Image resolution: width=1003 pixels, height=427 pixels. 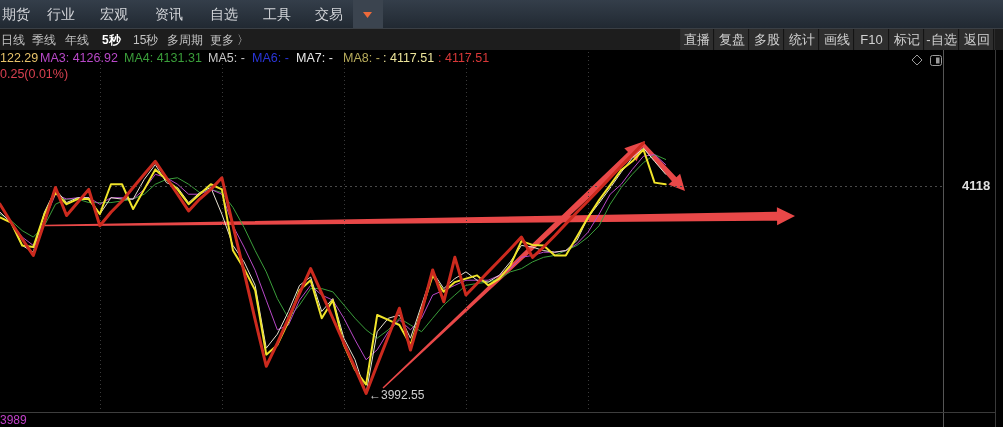 What do you see at coordinates (163, 58) in the screenshot?
I see `text: MA4: 4131.31` at bounding box center [163, 58].